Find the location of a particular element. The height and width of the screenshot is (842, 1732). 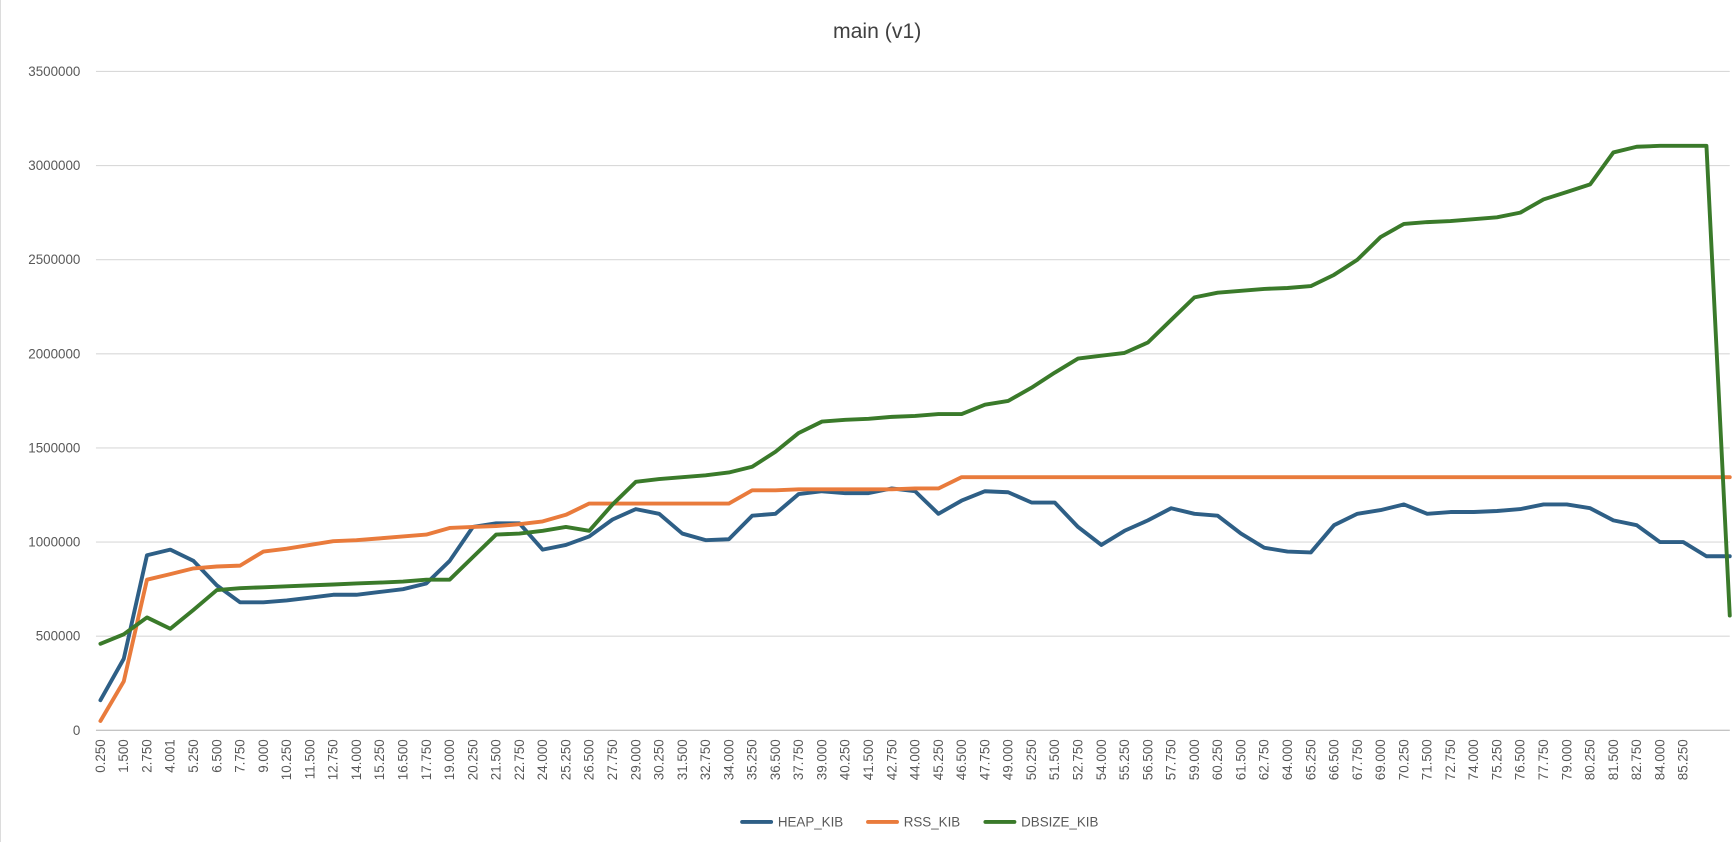

x-tick-label: 12.750 is located at coordinates (333, 759).